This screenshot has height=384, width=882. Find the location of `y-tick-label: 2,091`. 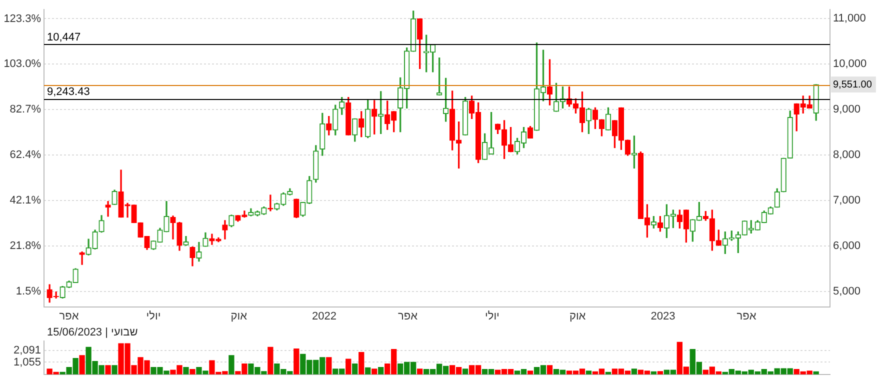

y-tick-label: 2,091 is located at coordinates (27, 350).